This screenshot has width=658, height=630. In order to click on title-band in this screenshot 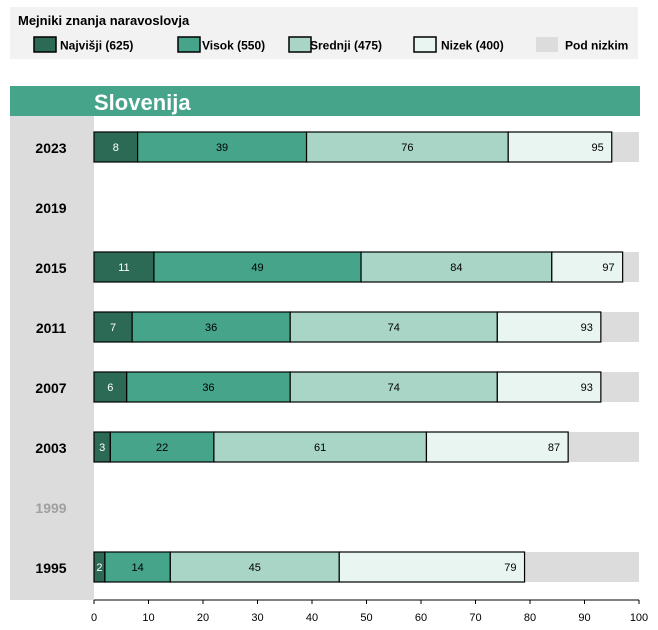, I will do `click(325, 101)`.